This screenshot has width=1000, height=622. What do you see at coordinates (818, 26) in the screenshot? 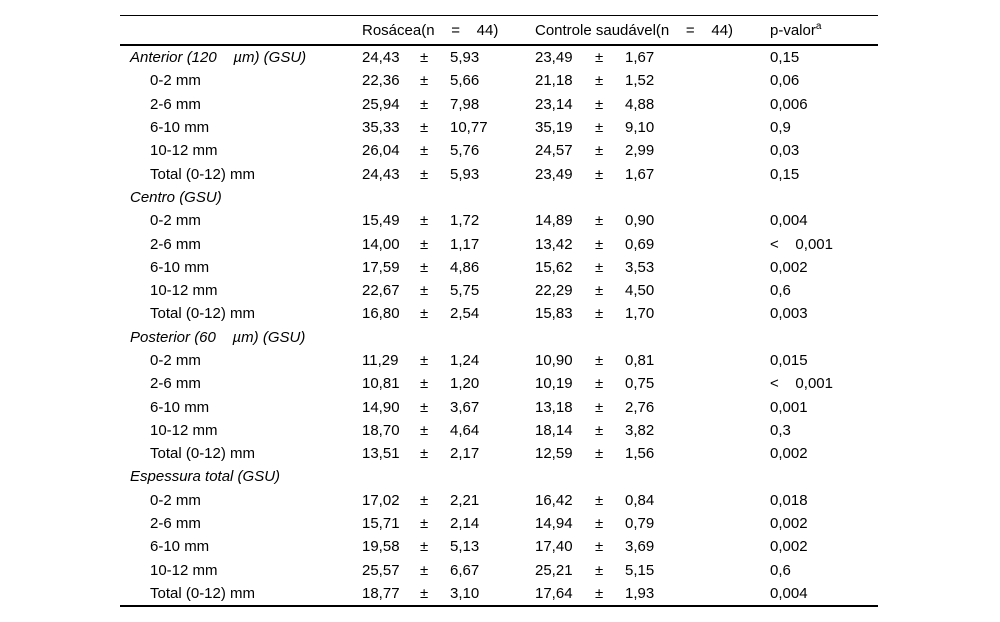
I see `header-pvalue-footnote-marker: a` at bounding box center [818, 26].